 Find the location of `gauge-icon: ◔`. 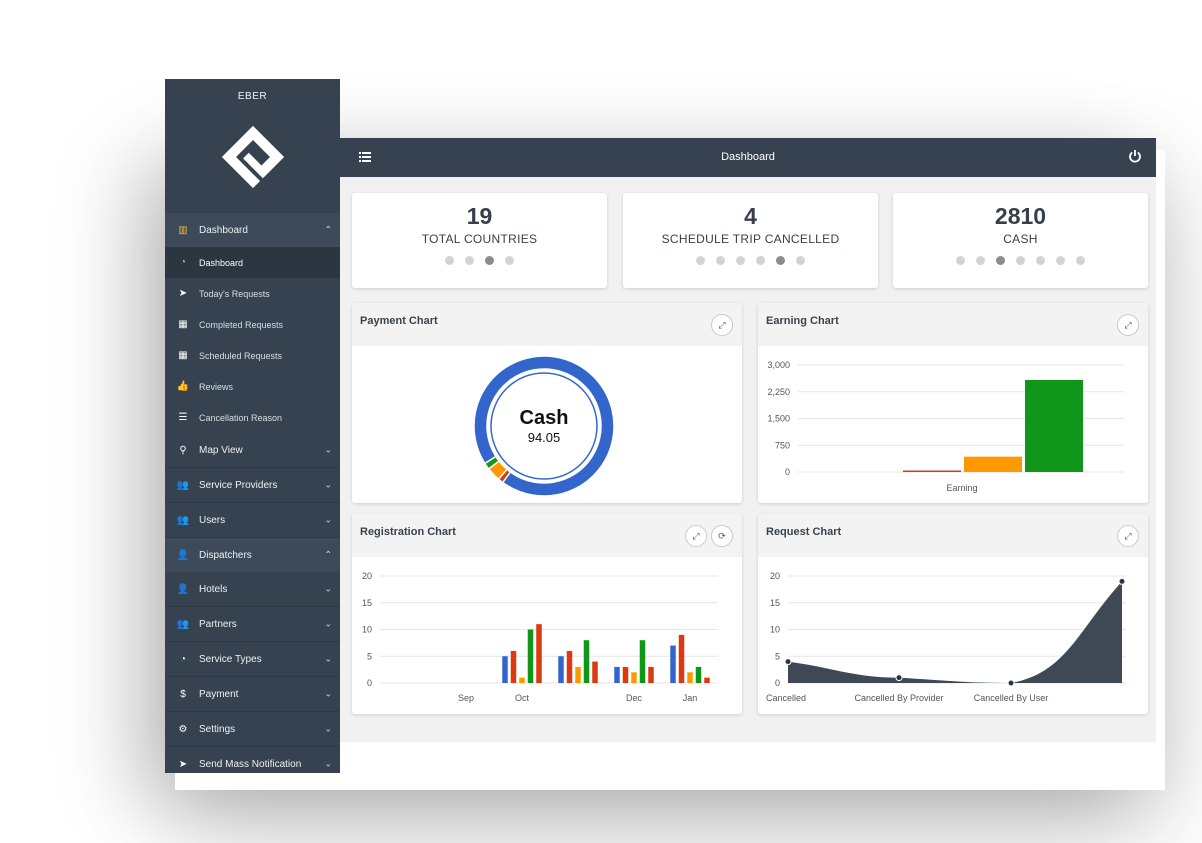

gauge-icon: ◔ is located at coordinates (183, 262).